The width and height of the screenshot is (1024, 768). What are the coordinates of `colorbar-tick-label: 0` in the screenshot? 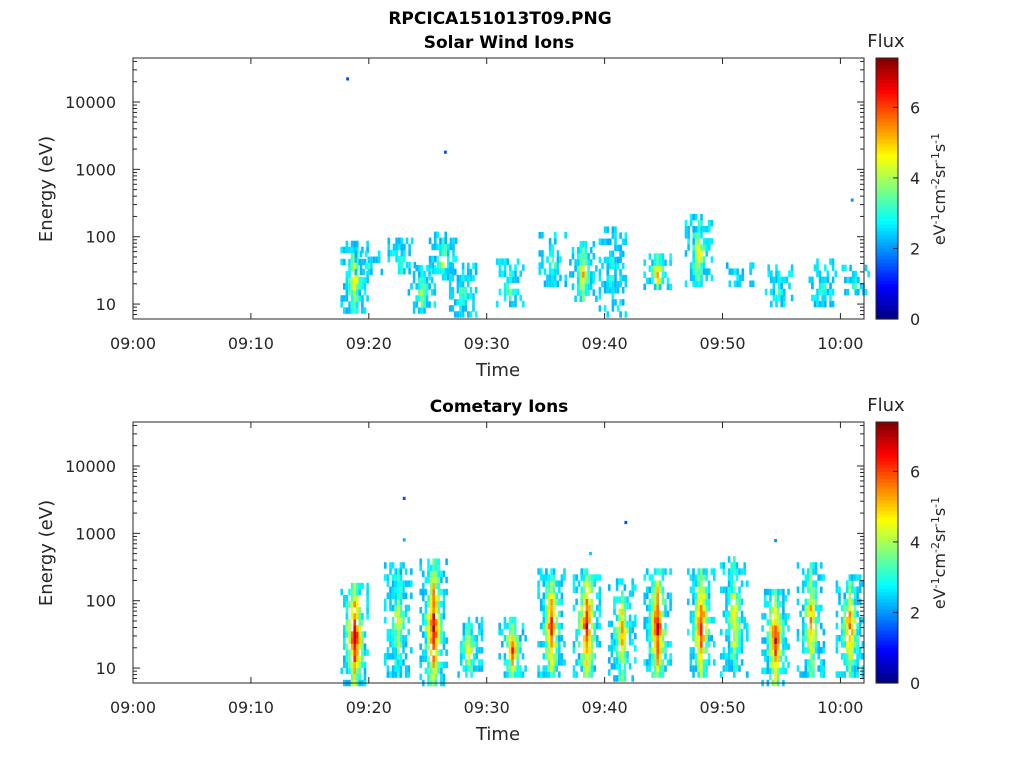 It's located at (915, 319).